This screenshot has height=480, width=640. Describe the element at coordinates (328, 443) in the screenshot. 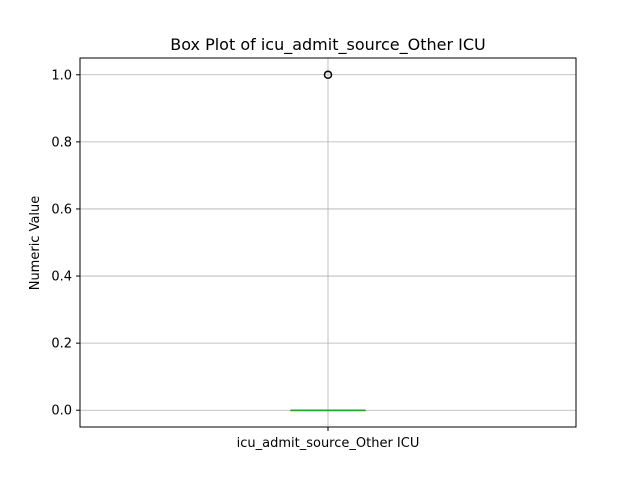

I see `x-tick-label: icu_admit_source_Other ICU` at that location.